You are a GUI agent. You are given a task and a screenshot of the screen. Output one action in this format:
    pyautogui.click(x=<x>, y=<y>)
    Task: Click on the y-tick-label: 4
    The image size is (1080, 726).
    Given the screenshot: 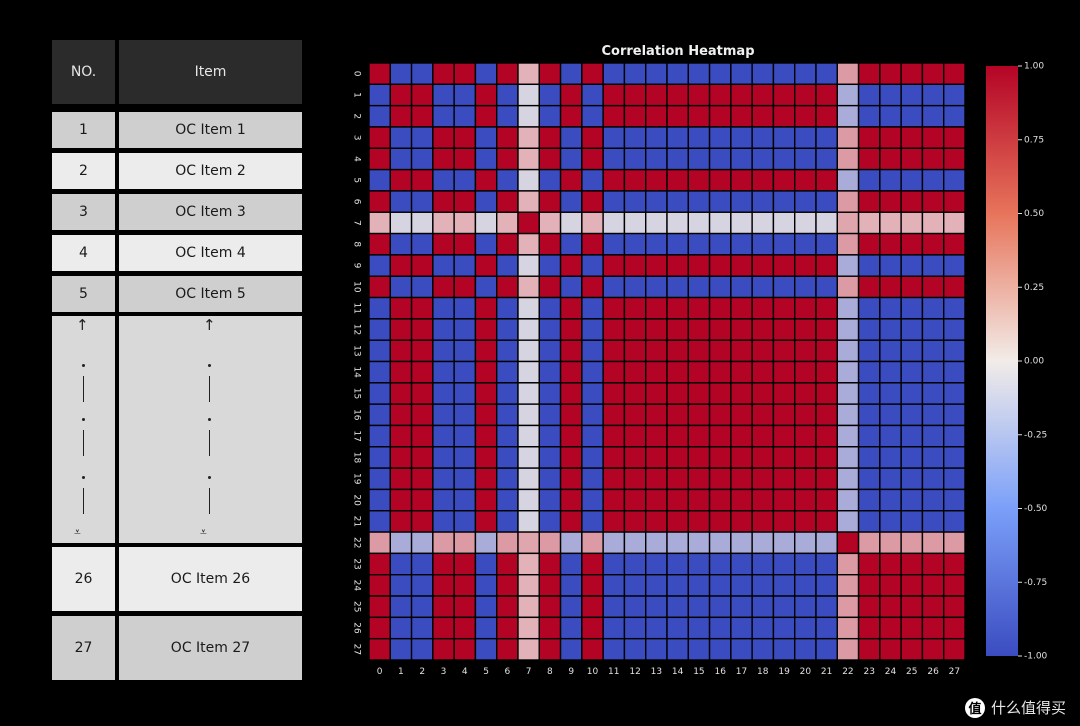 What is the action you would take?
    pyautogui.click(x=357, y=159)
    